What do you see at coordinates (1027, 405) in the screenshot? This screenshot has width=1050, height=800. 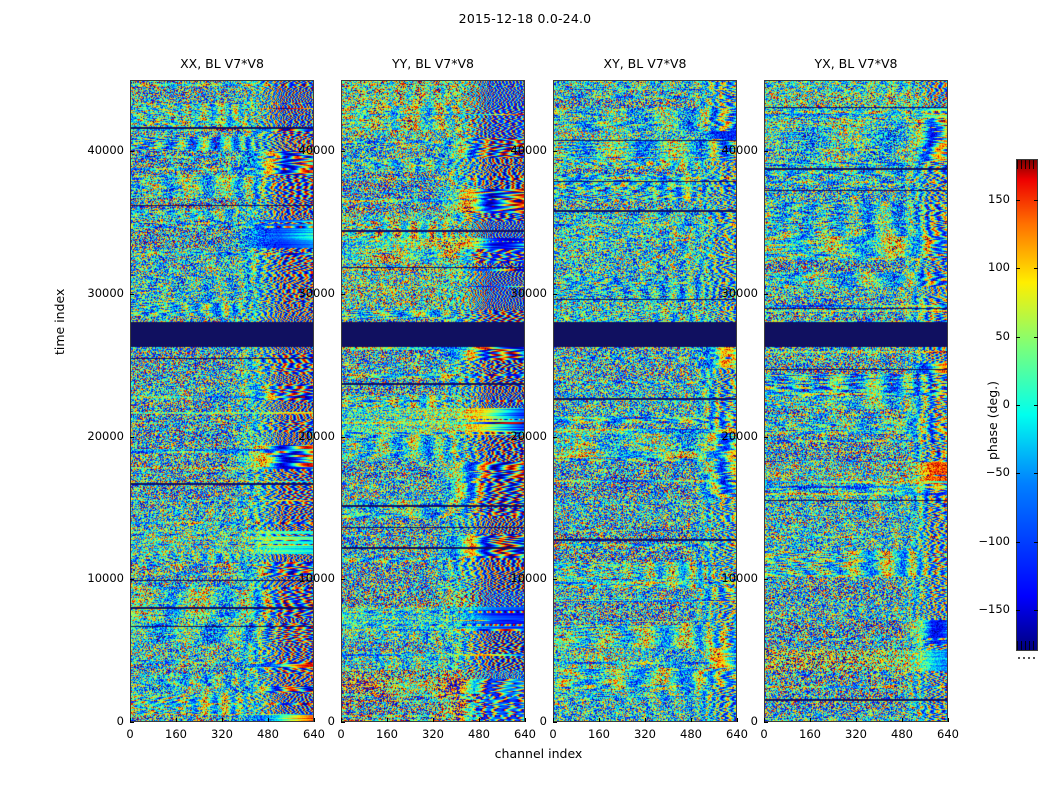 I see `colorbar-gradient` at bounding box center [1027, 405].